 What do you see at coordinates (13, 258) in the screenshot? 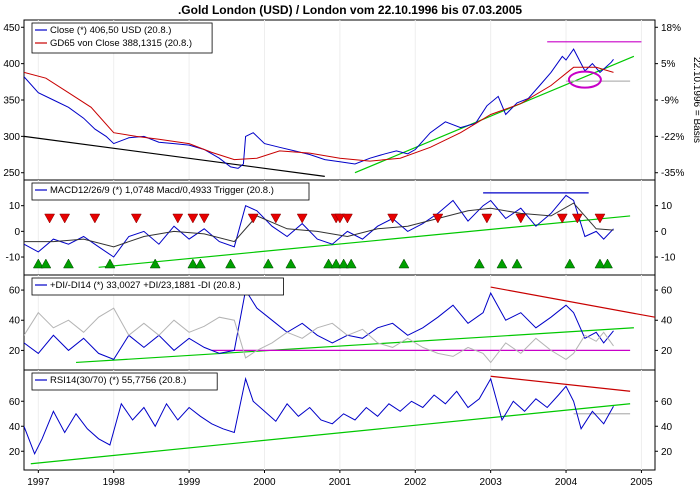
I see `left-tick-label: -10` at bounding box center [13, 258].